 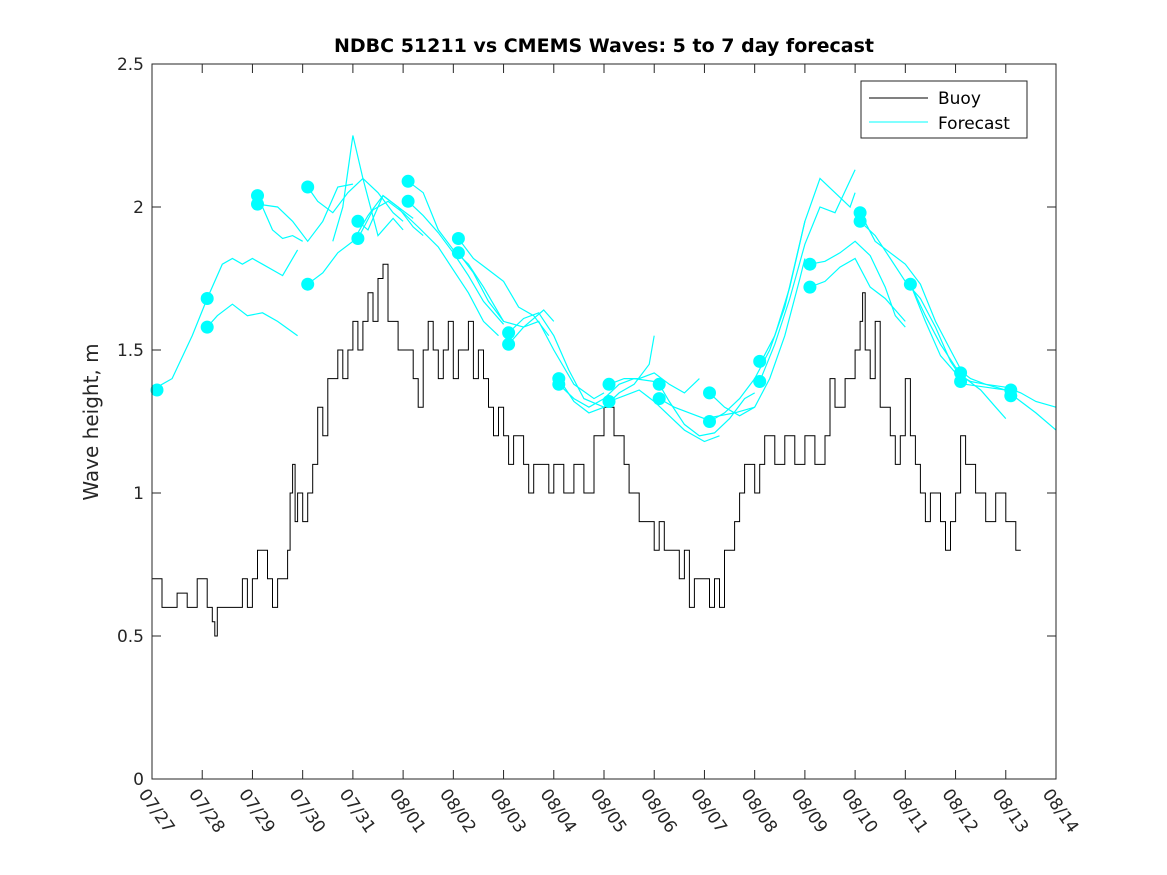 I want to click on legend-box, so click(x=944, y=109).